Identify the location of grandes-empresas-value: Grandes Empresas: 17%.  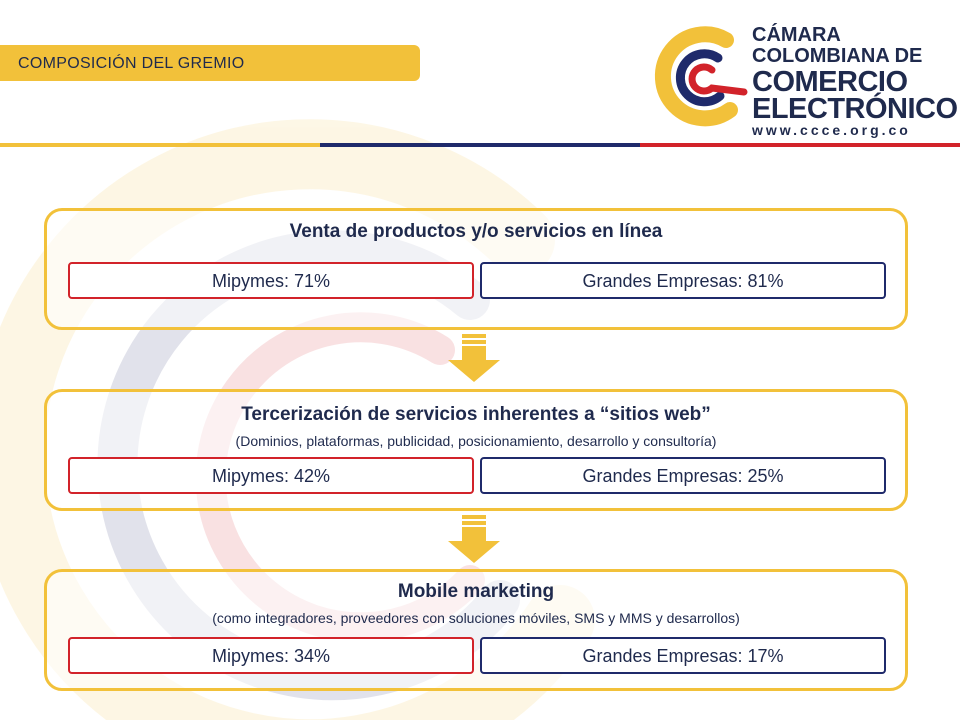
(683, 655).